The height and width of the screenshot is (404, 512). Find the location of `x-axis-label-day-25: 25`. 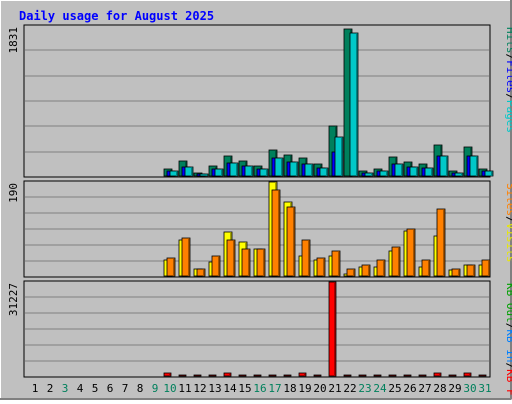

x-axis-label-day-25: 25 is located at coordinates (394, 388).